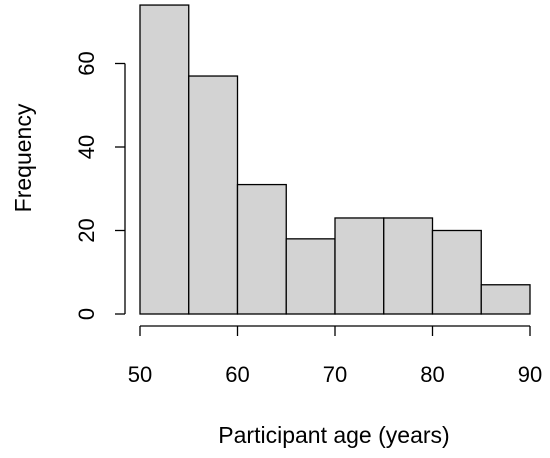 Image resolution: width=550 pixels, height=458 pixels. What do you see at coordinates (140, 374) in the screenshot?
I see `x-tick-label-50: 50` at bounding box center [140, 374].